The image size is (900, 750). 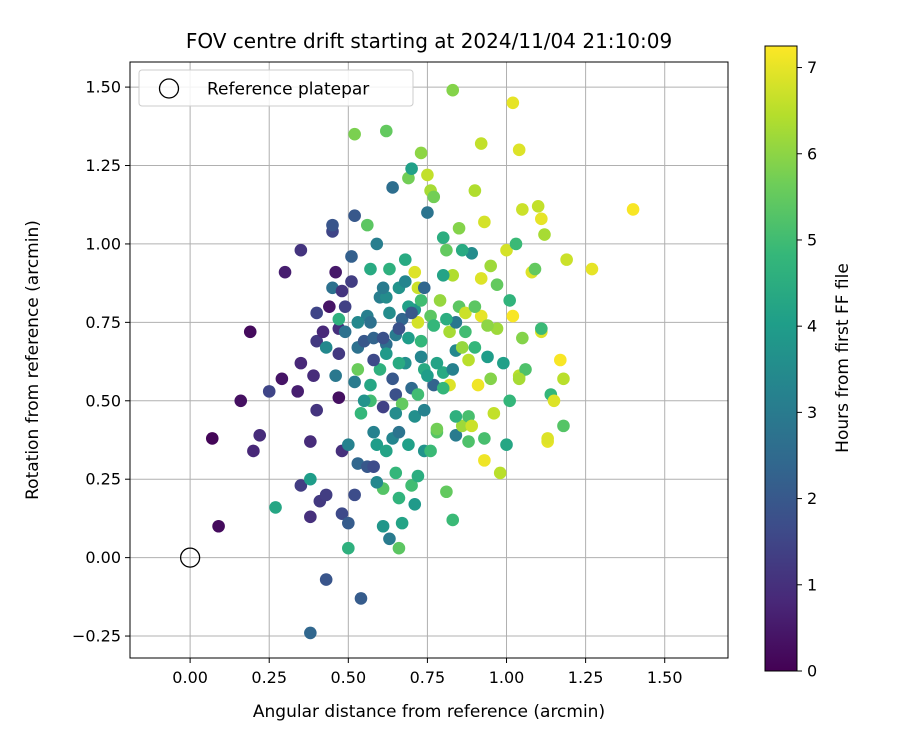 What do you see at coordinates (33, 360) in the screenshot?
I see `y-axis-label: Rotation from reference (arcmin)` at bounding box center [33, 360].